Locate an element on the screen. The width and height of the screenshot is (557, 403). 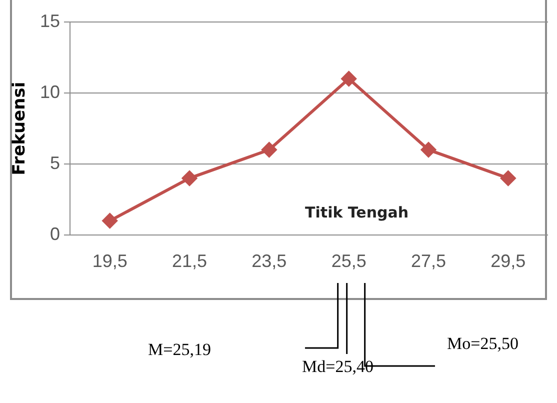
y-tick-label: 10 is located at coordinates (50, 92).